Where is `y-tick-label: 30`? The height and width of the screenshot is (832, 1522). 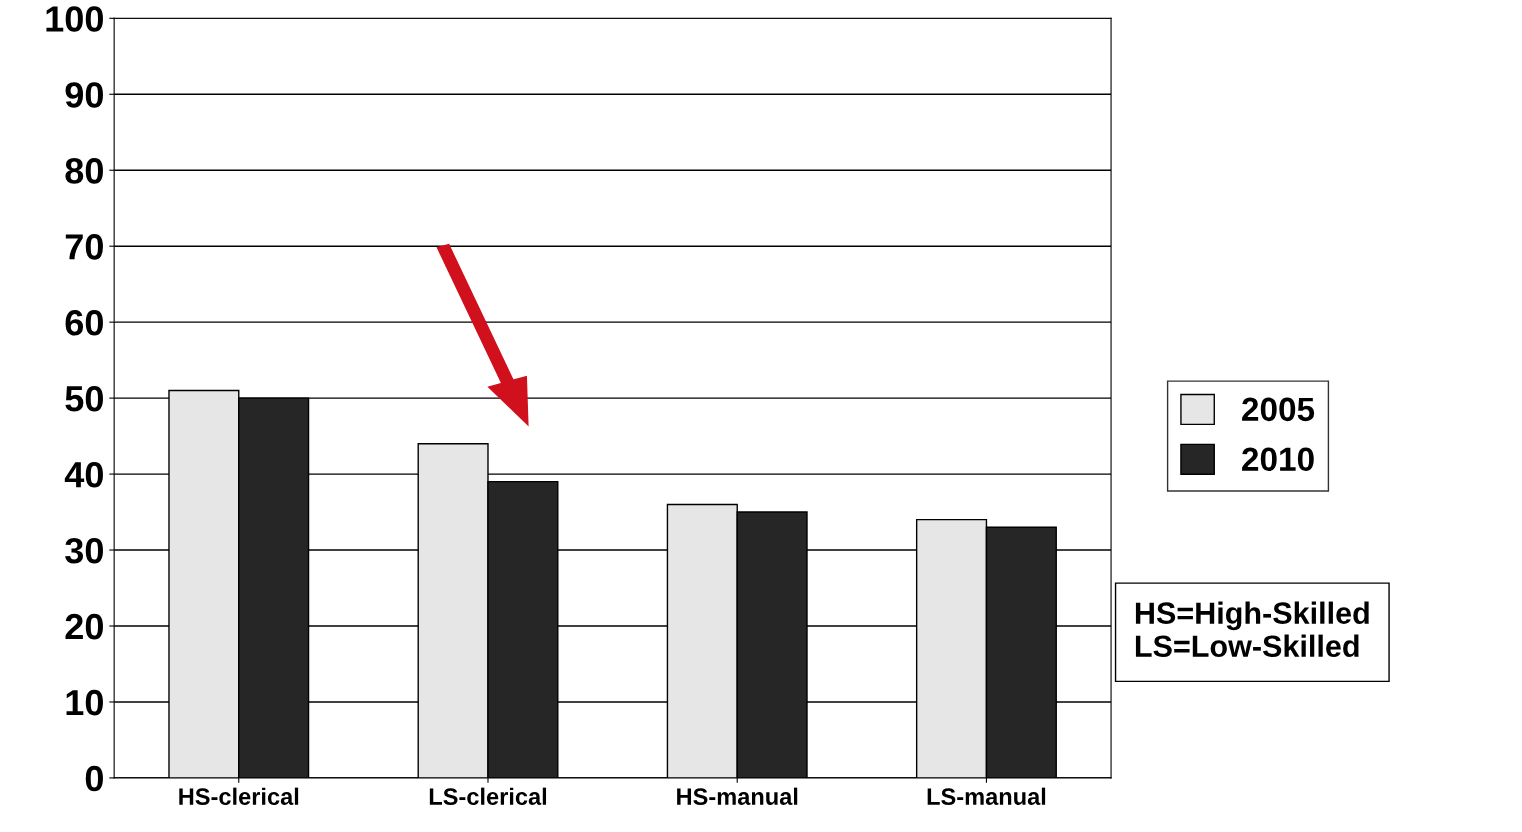
y-tick-label: 30 is located at coordinates (84, 550).